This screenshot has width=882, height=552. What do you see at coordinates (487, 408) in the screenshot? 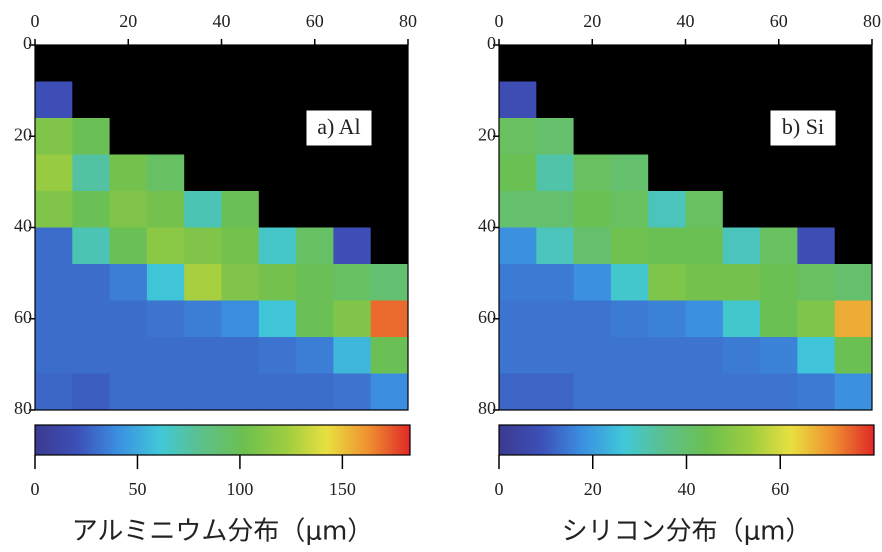
I see `y-tick-label: 80` at bounding box center [487, 408].